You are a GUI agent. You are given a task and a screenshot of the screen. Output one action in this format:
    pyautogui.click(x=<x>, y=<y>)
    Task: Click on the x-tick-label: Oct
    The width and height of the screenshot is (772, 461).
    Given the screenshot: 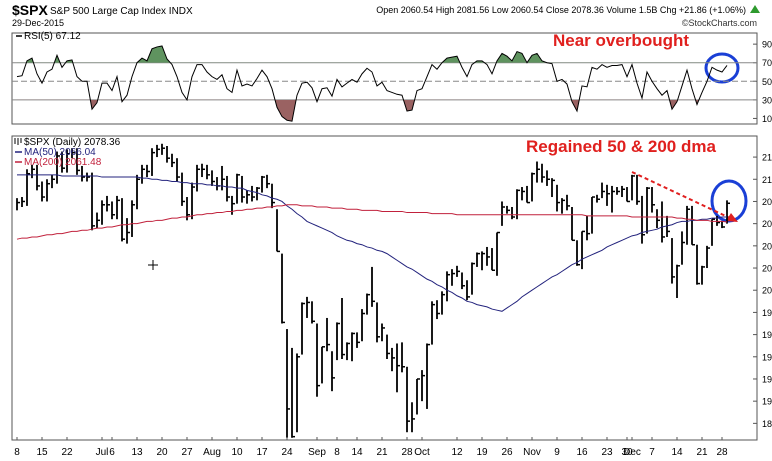 What is the action you would take?
    pyautogui.click(x=422, y=452)
    